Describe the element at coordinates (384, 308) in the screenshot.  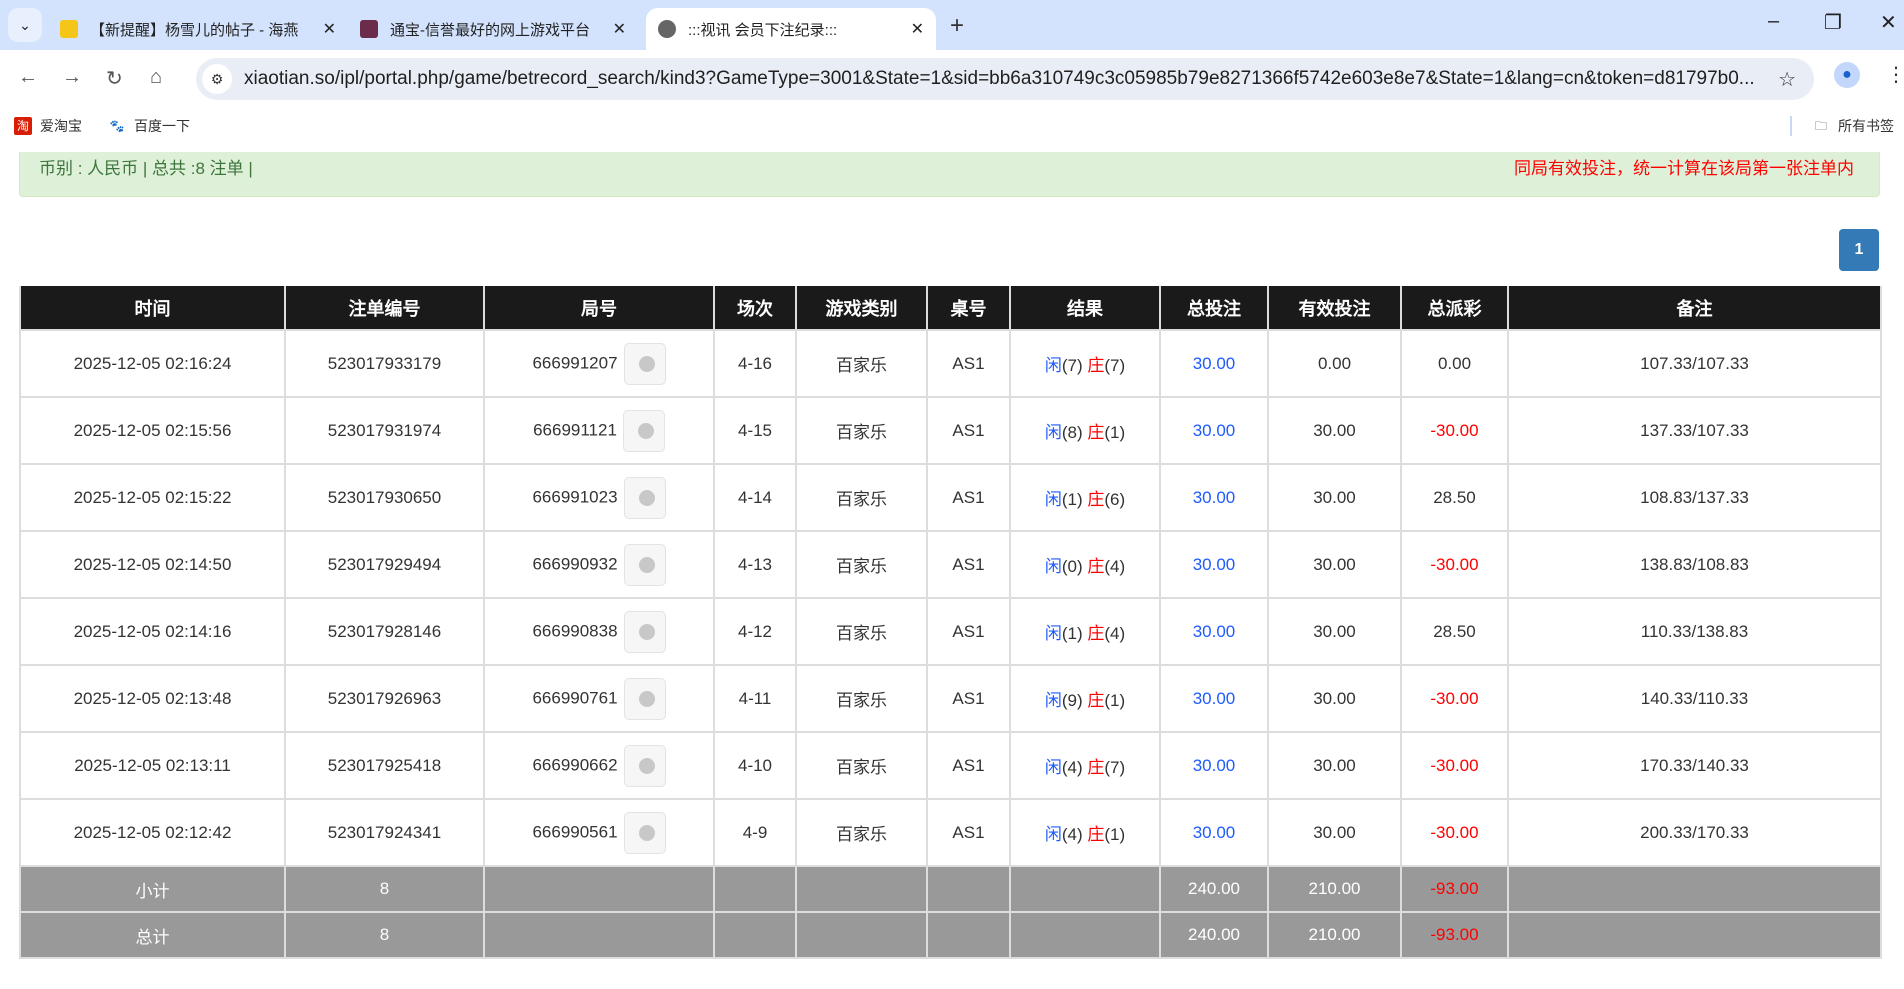
I see `column-header: 注单编号` at that location.